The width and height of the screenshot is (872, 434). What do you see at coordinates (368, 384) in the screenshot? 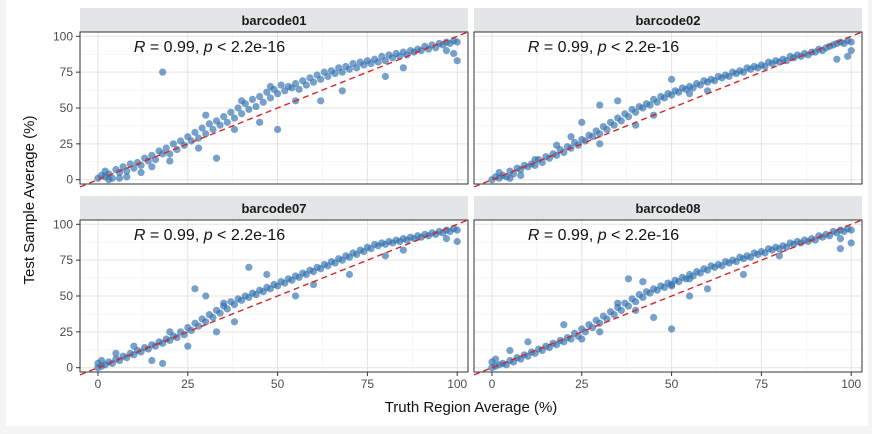
I see `x-tick-label: 75` at bounding box center [368, 384].